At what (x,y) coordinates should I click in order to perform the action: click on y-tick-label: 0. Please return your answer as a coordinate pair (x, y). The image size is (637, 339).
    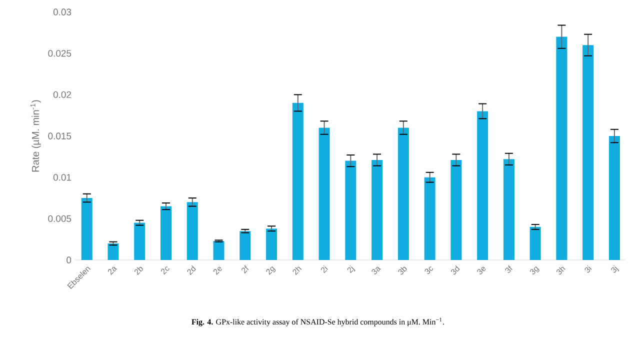
    Looking at the image, I should click on (69, 260).